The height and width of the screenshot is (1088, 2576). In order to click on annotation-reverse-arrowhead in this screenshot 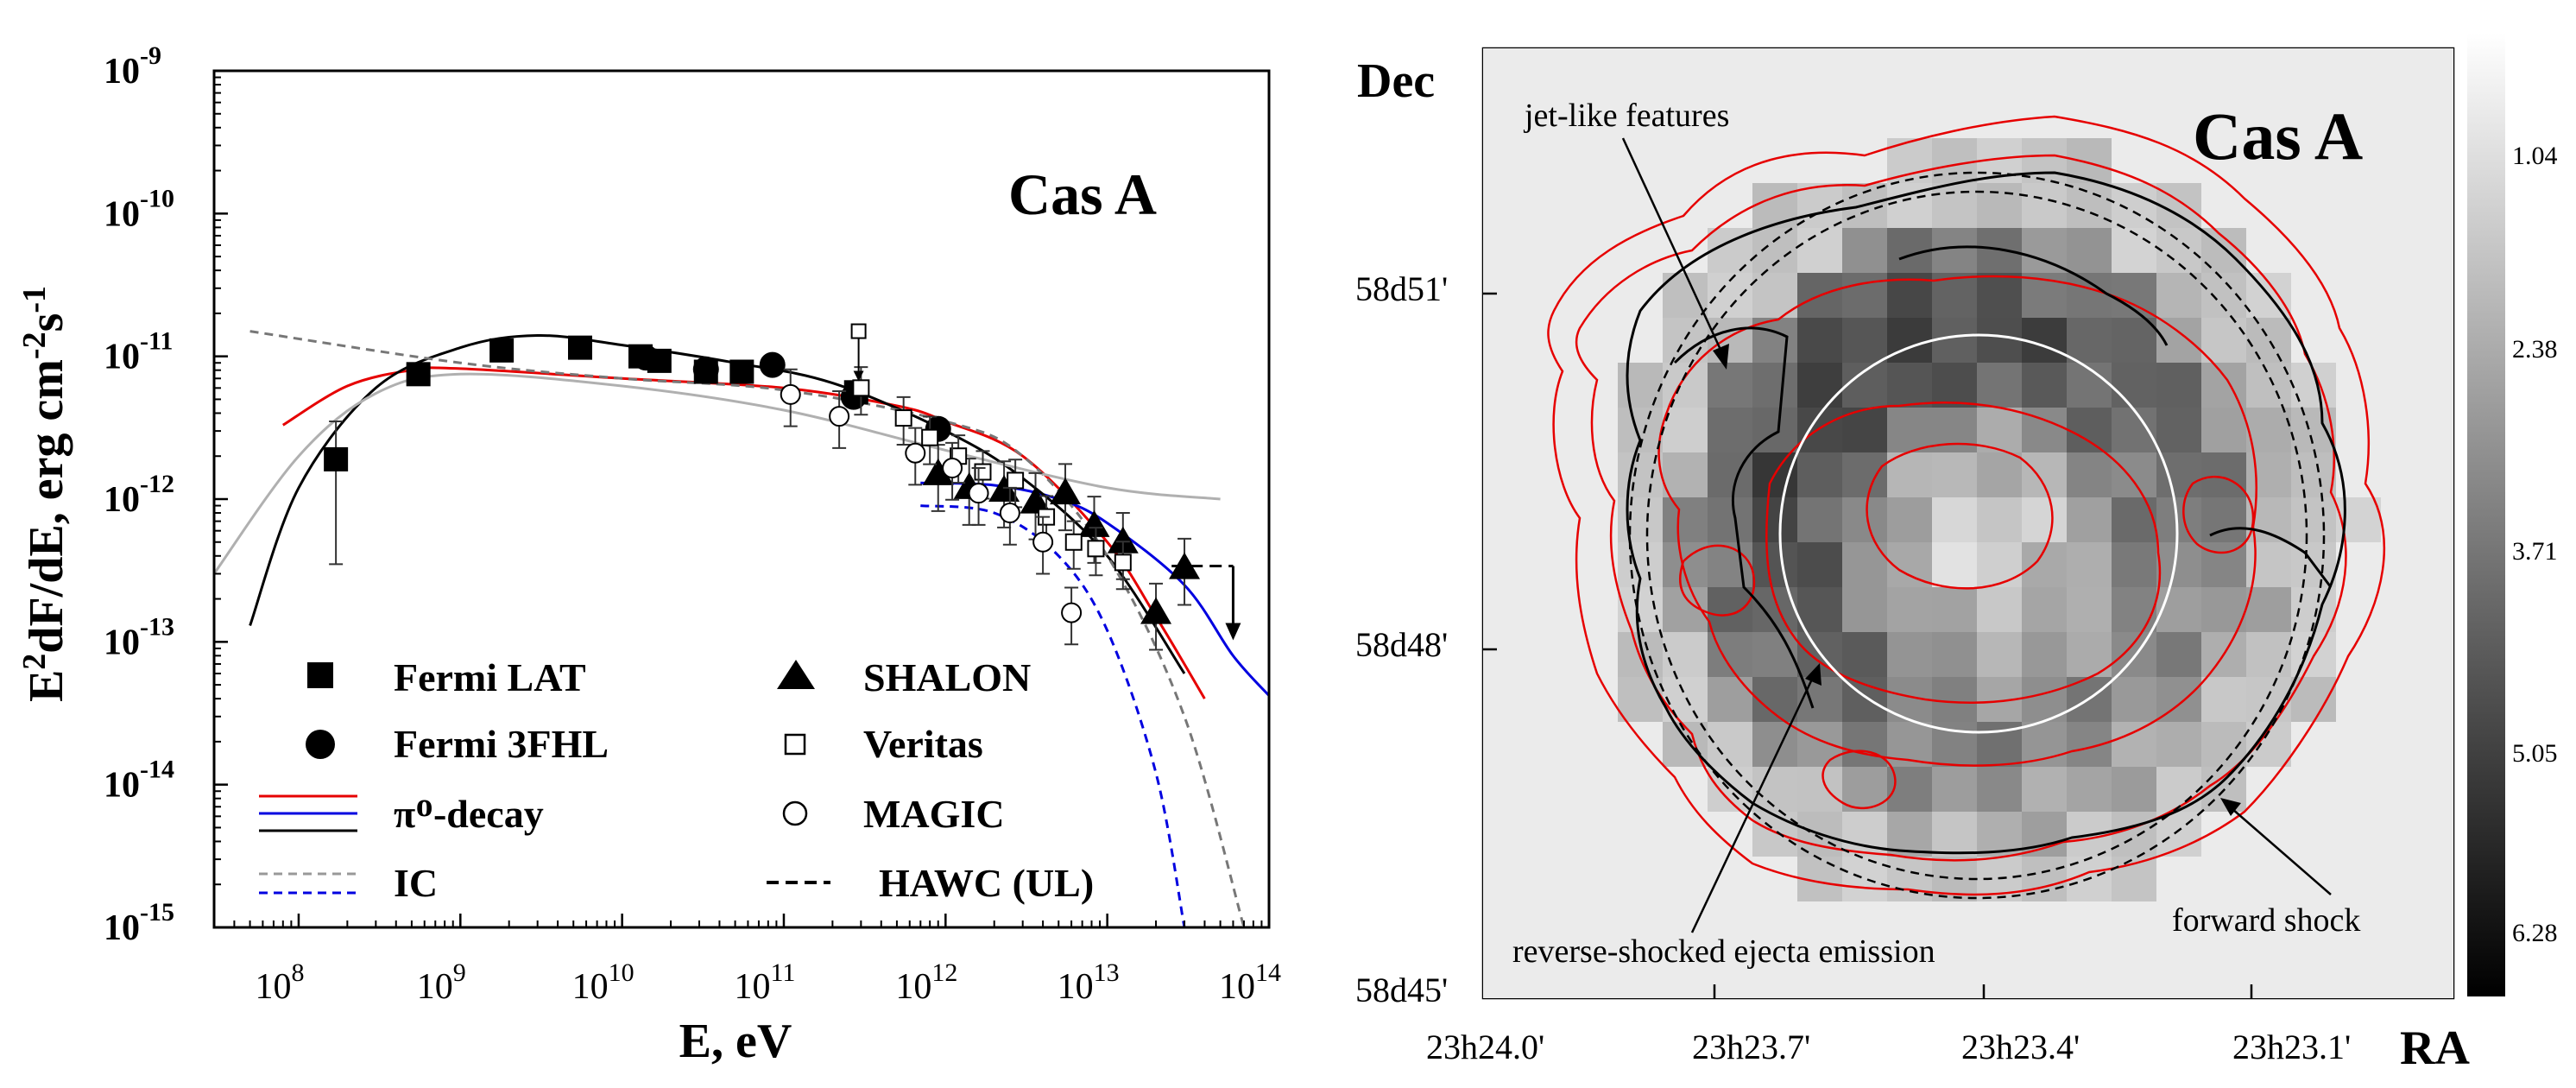, I will do `click(1813, 675)`.